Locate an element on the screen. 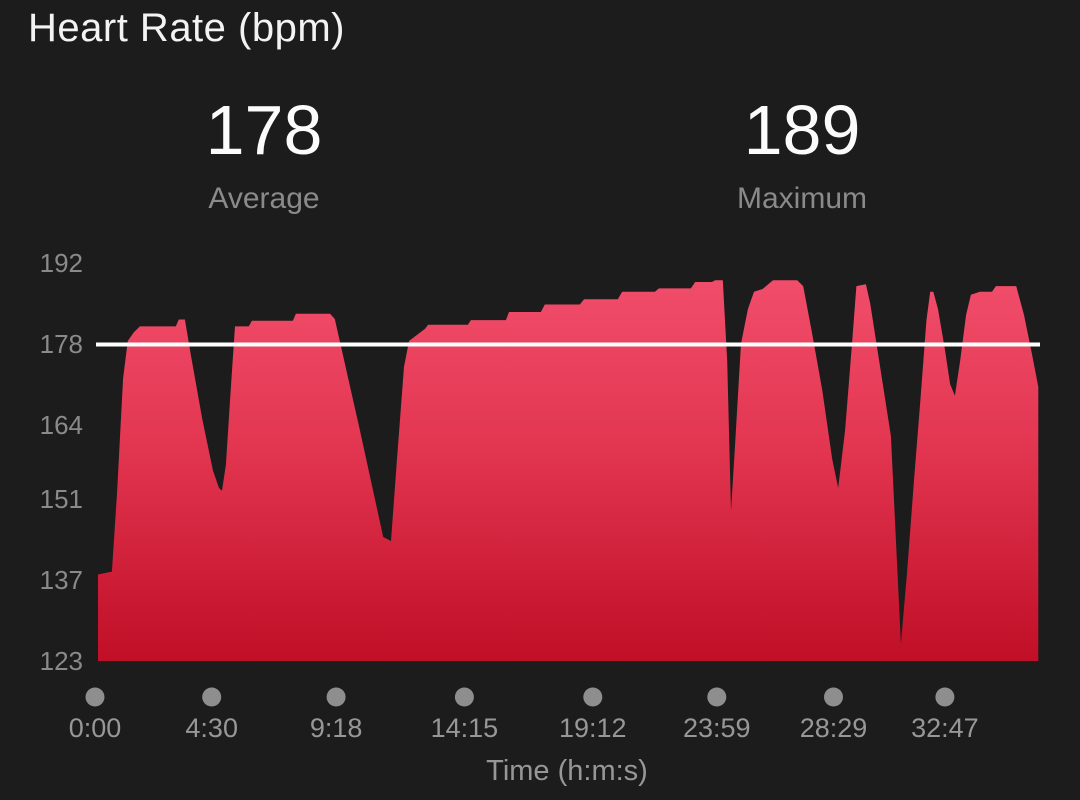  x-tick-label: 14:15 is located at coordinates (464, 728).